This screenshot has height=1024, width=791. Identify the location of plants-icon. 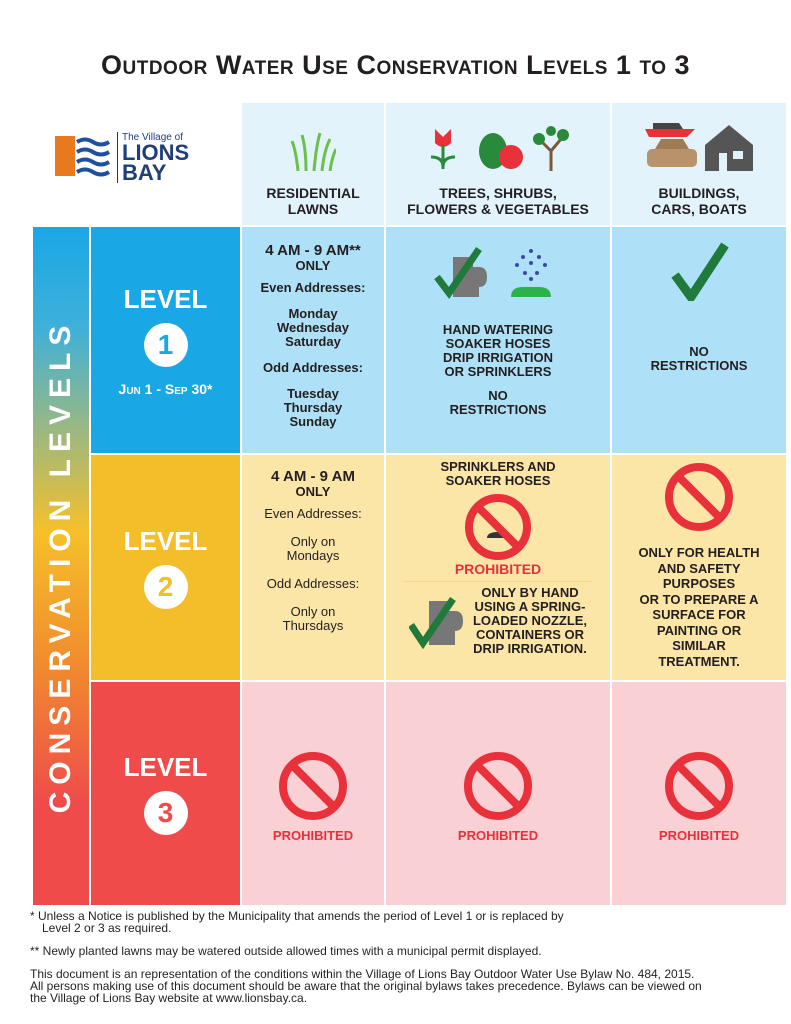
(499, 148).